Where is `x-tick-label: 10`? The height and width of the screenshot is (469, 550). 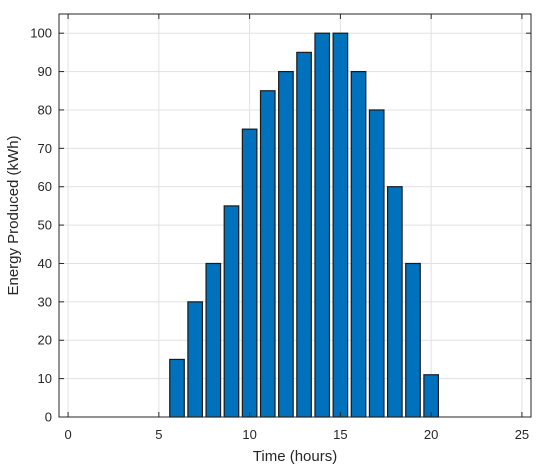 x-tick-label: 10 is located at coordinates (249, 434).